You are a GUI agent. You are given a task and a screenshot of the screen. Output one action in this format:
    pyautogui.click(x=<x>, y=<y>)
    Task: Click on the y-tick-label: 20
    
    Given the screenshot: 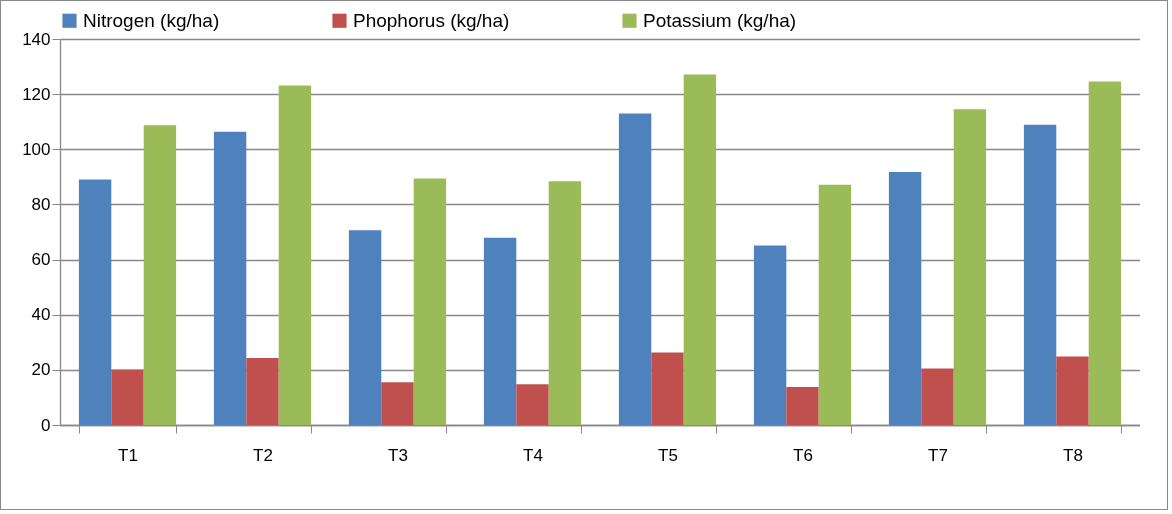 What is the action you would take?
    pyautogui.click(x=41, y=370)
    